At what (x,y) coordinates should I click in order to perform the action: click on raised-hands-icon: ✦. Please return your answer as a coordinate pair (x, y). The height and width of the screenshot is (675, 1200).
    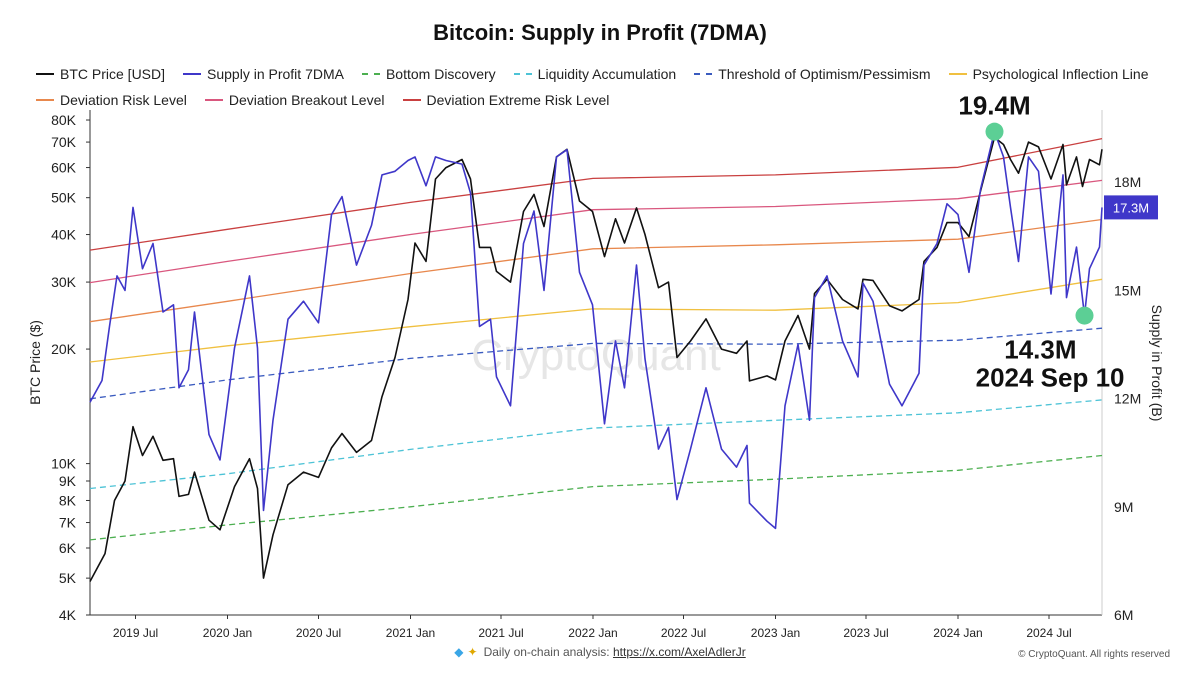
    Looking at the image, I should click on (472, 652).